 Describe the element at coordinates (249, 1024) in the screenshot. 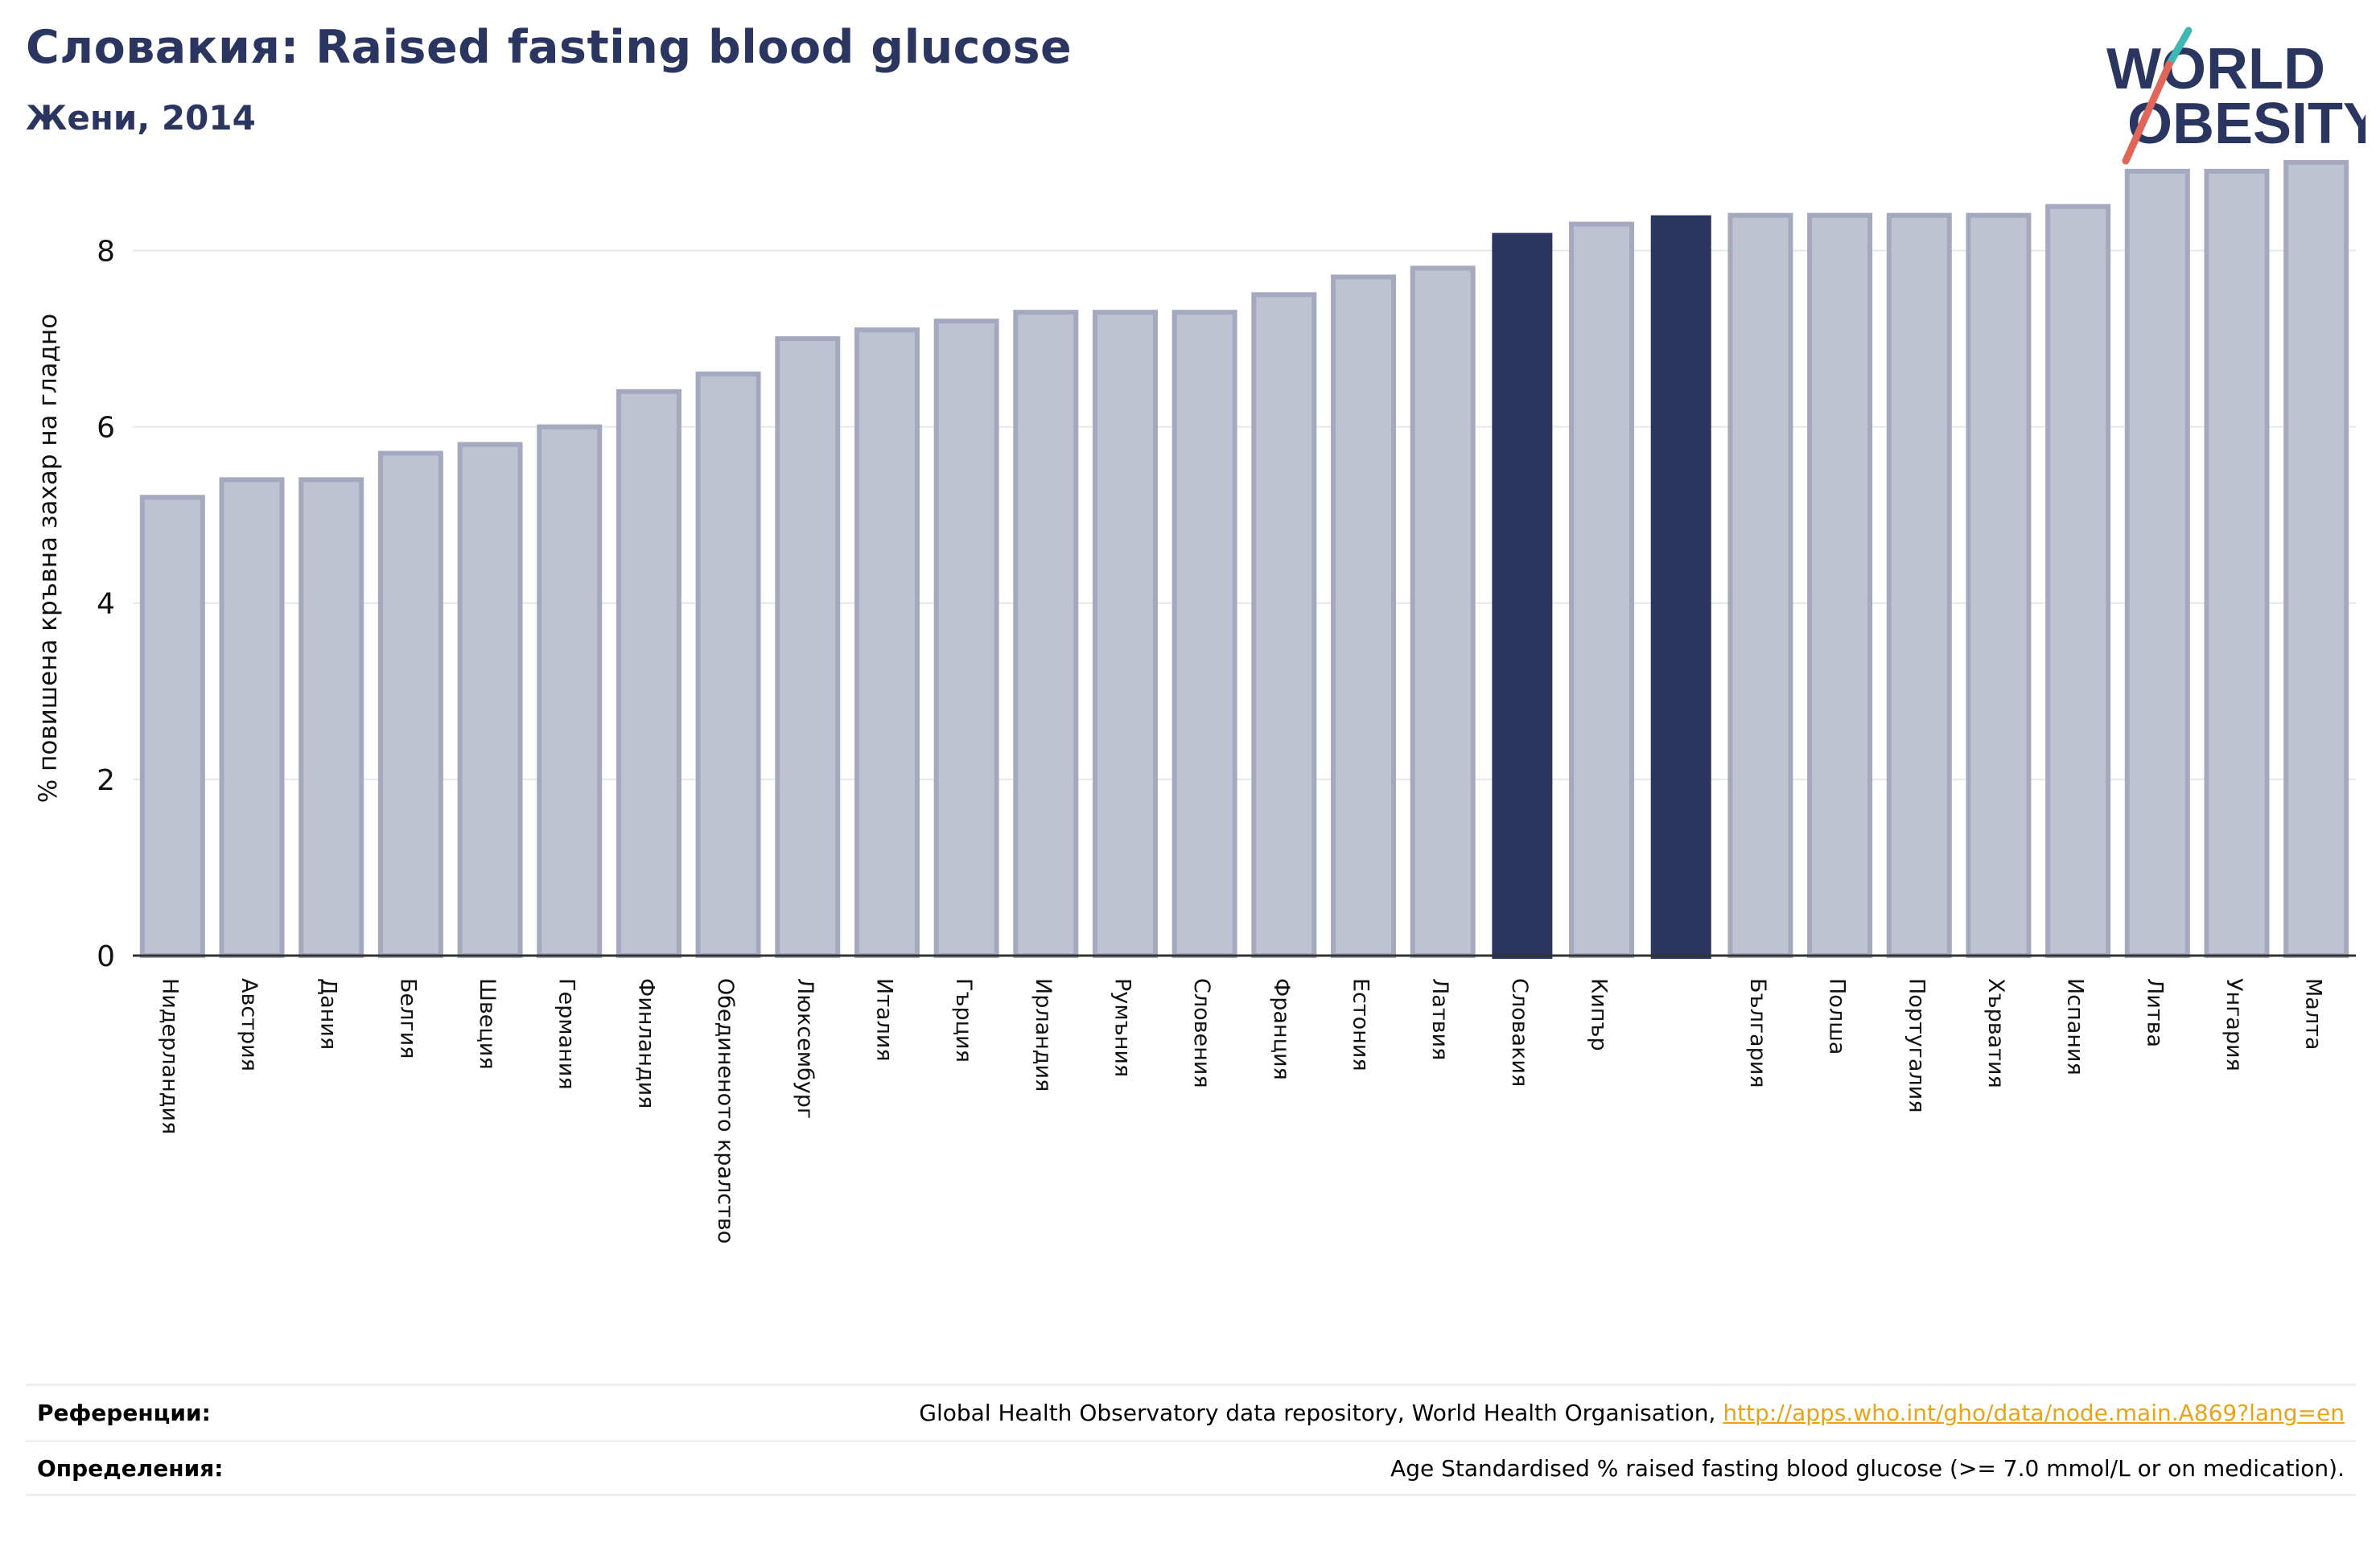

I see `x-tick-label: Австрия` at that location.